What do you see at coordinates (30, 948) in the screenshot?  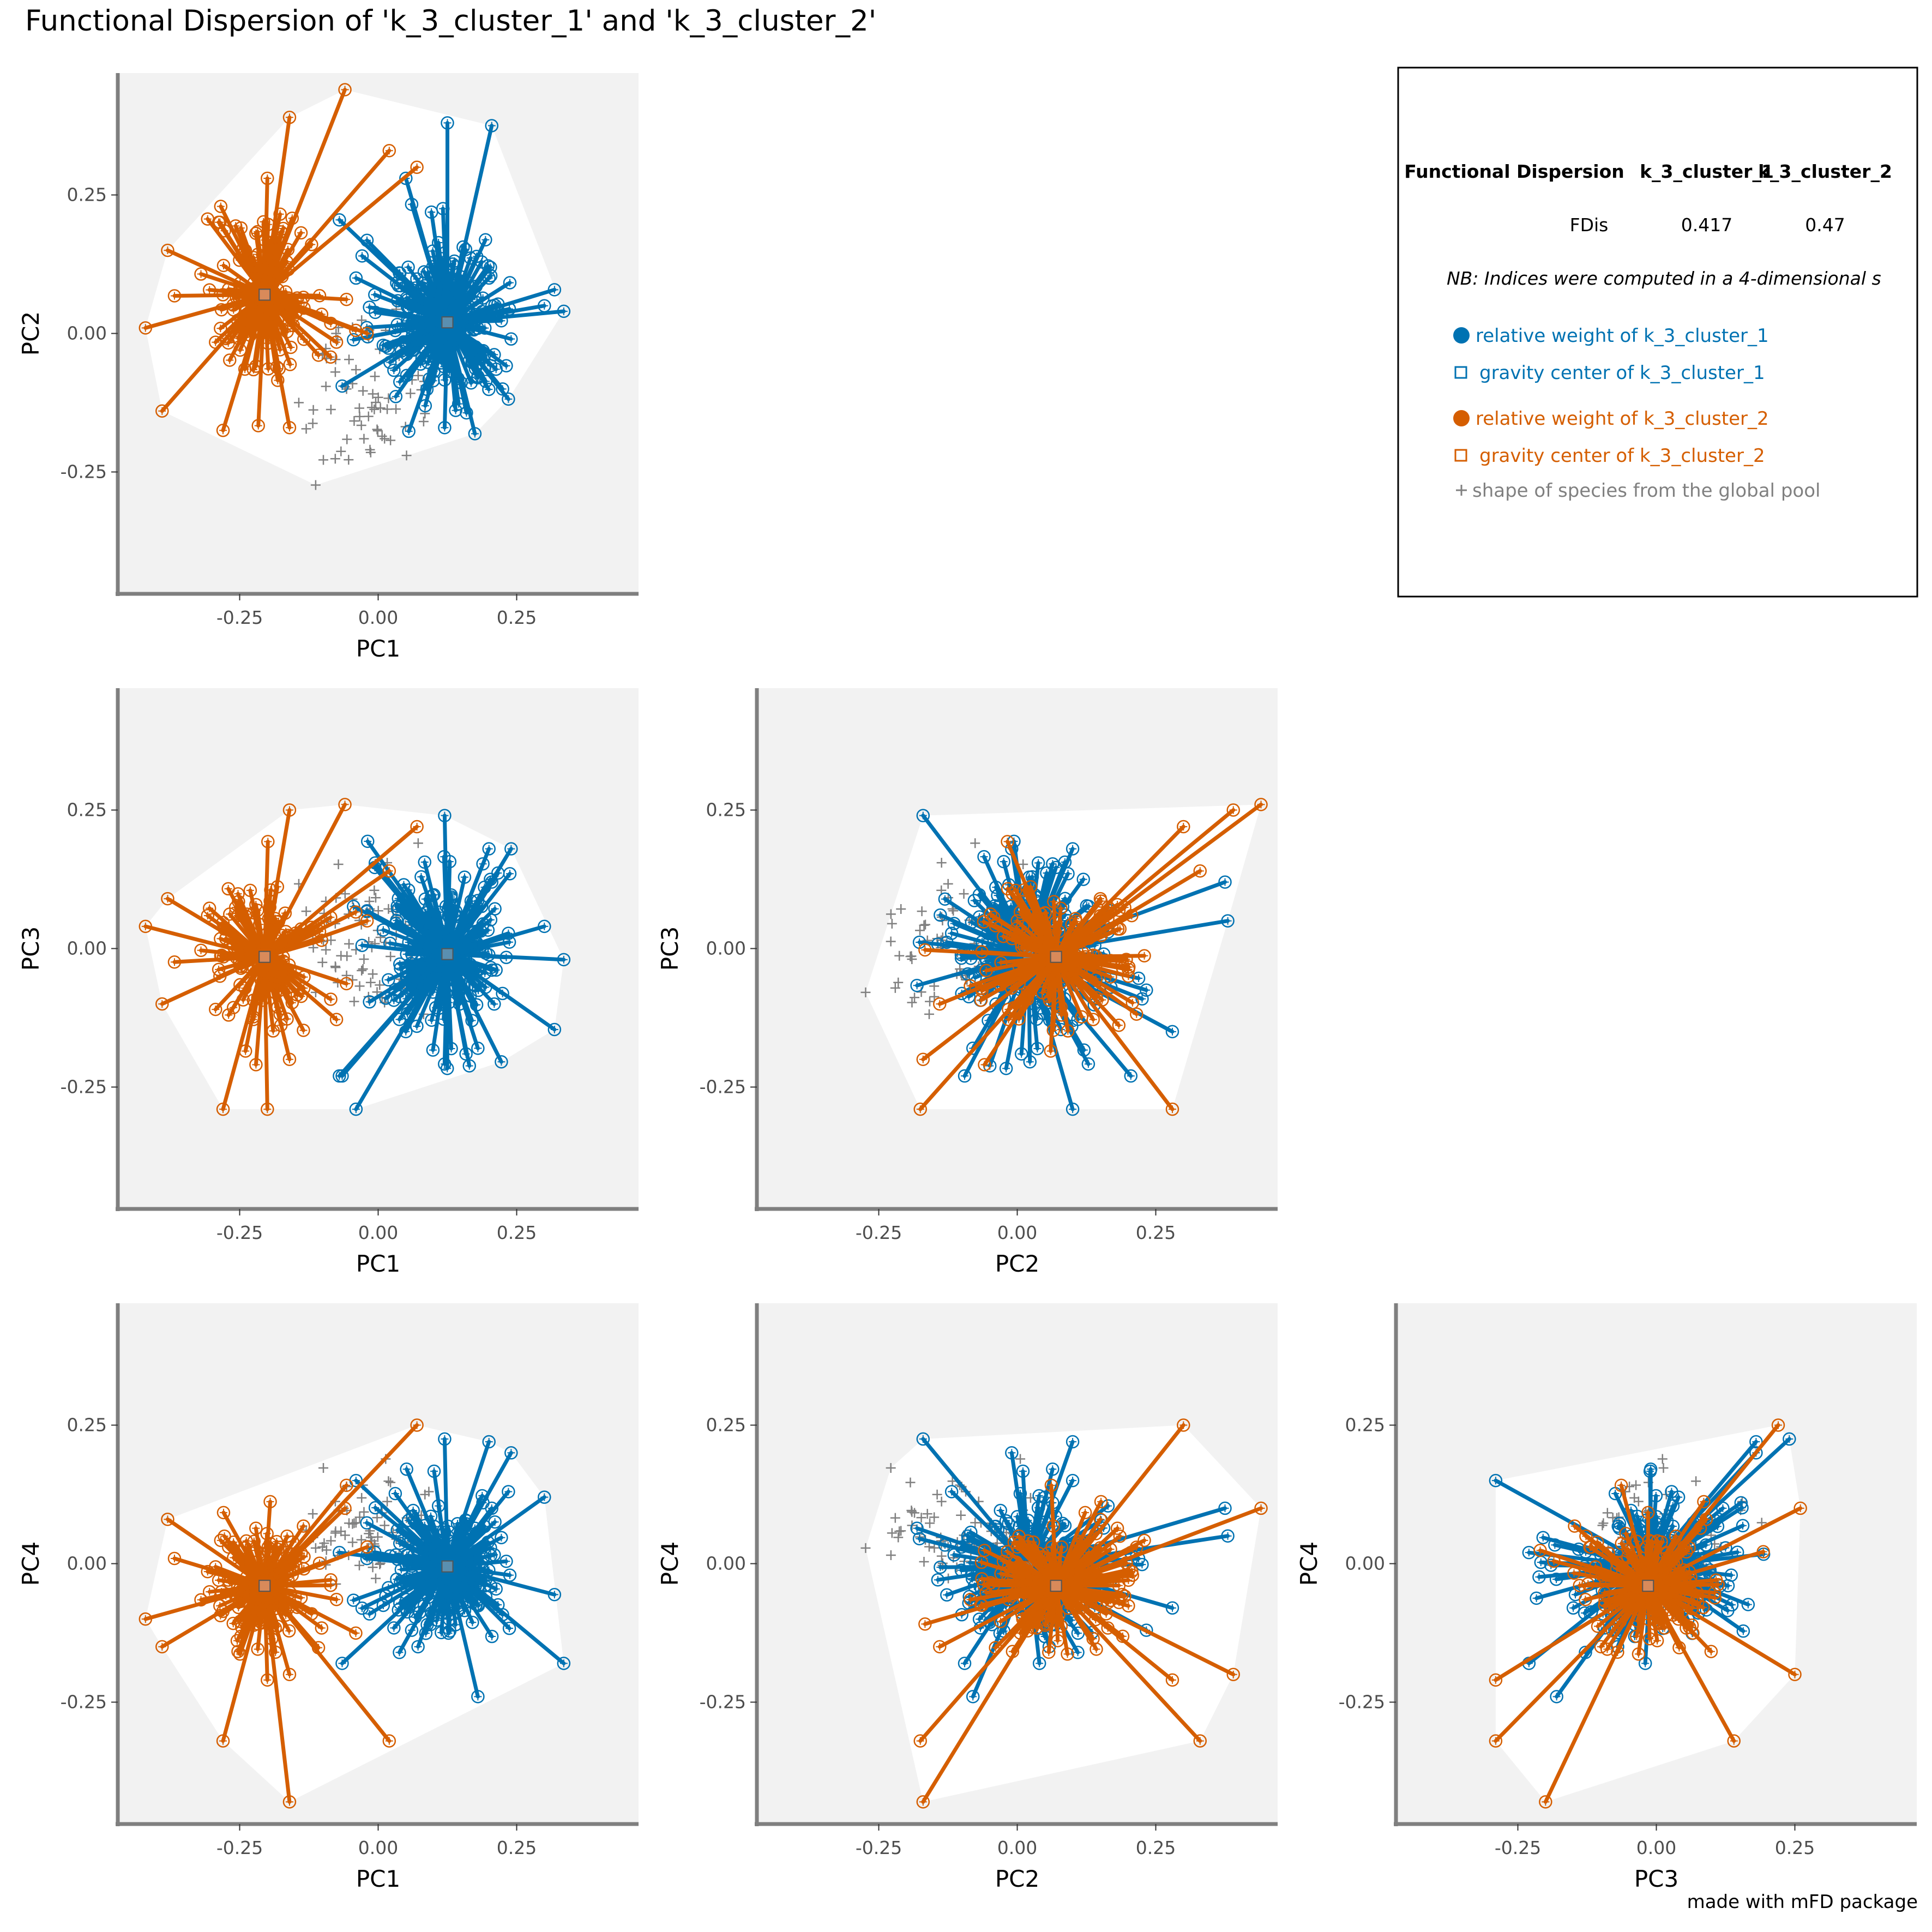 I see `y-axis-label: PC3` at bounding box center [30, 948].